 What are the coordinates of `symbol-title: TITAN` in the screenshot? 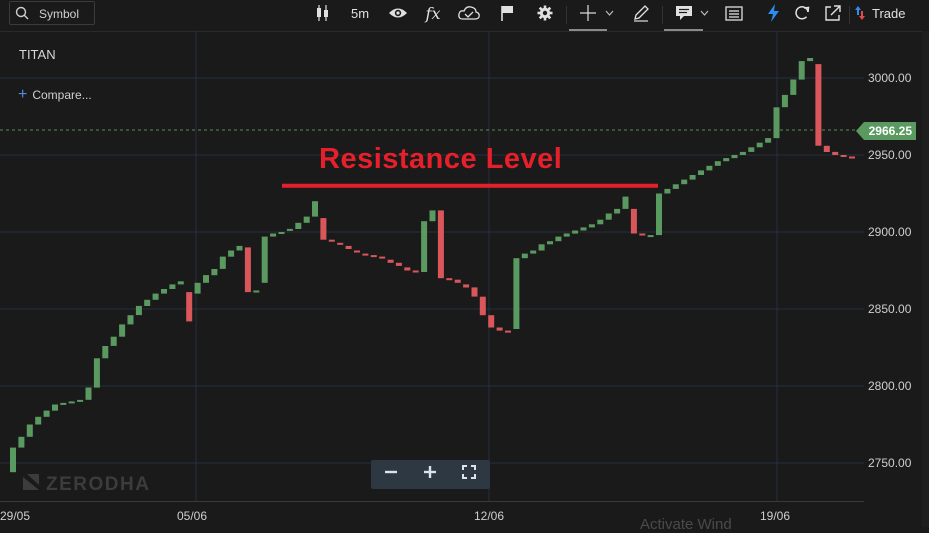 It's located at (37, 54).